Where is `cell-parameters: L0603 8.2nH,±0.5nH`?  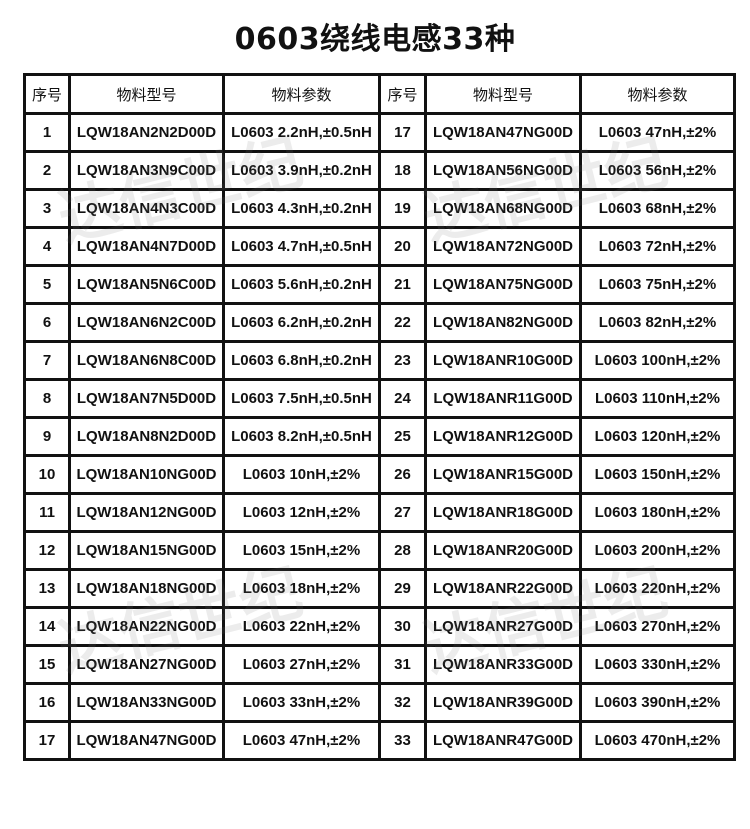 cell-parameters: L0603 8.2nH,±0.5nH is located at coordinates (301, 436).